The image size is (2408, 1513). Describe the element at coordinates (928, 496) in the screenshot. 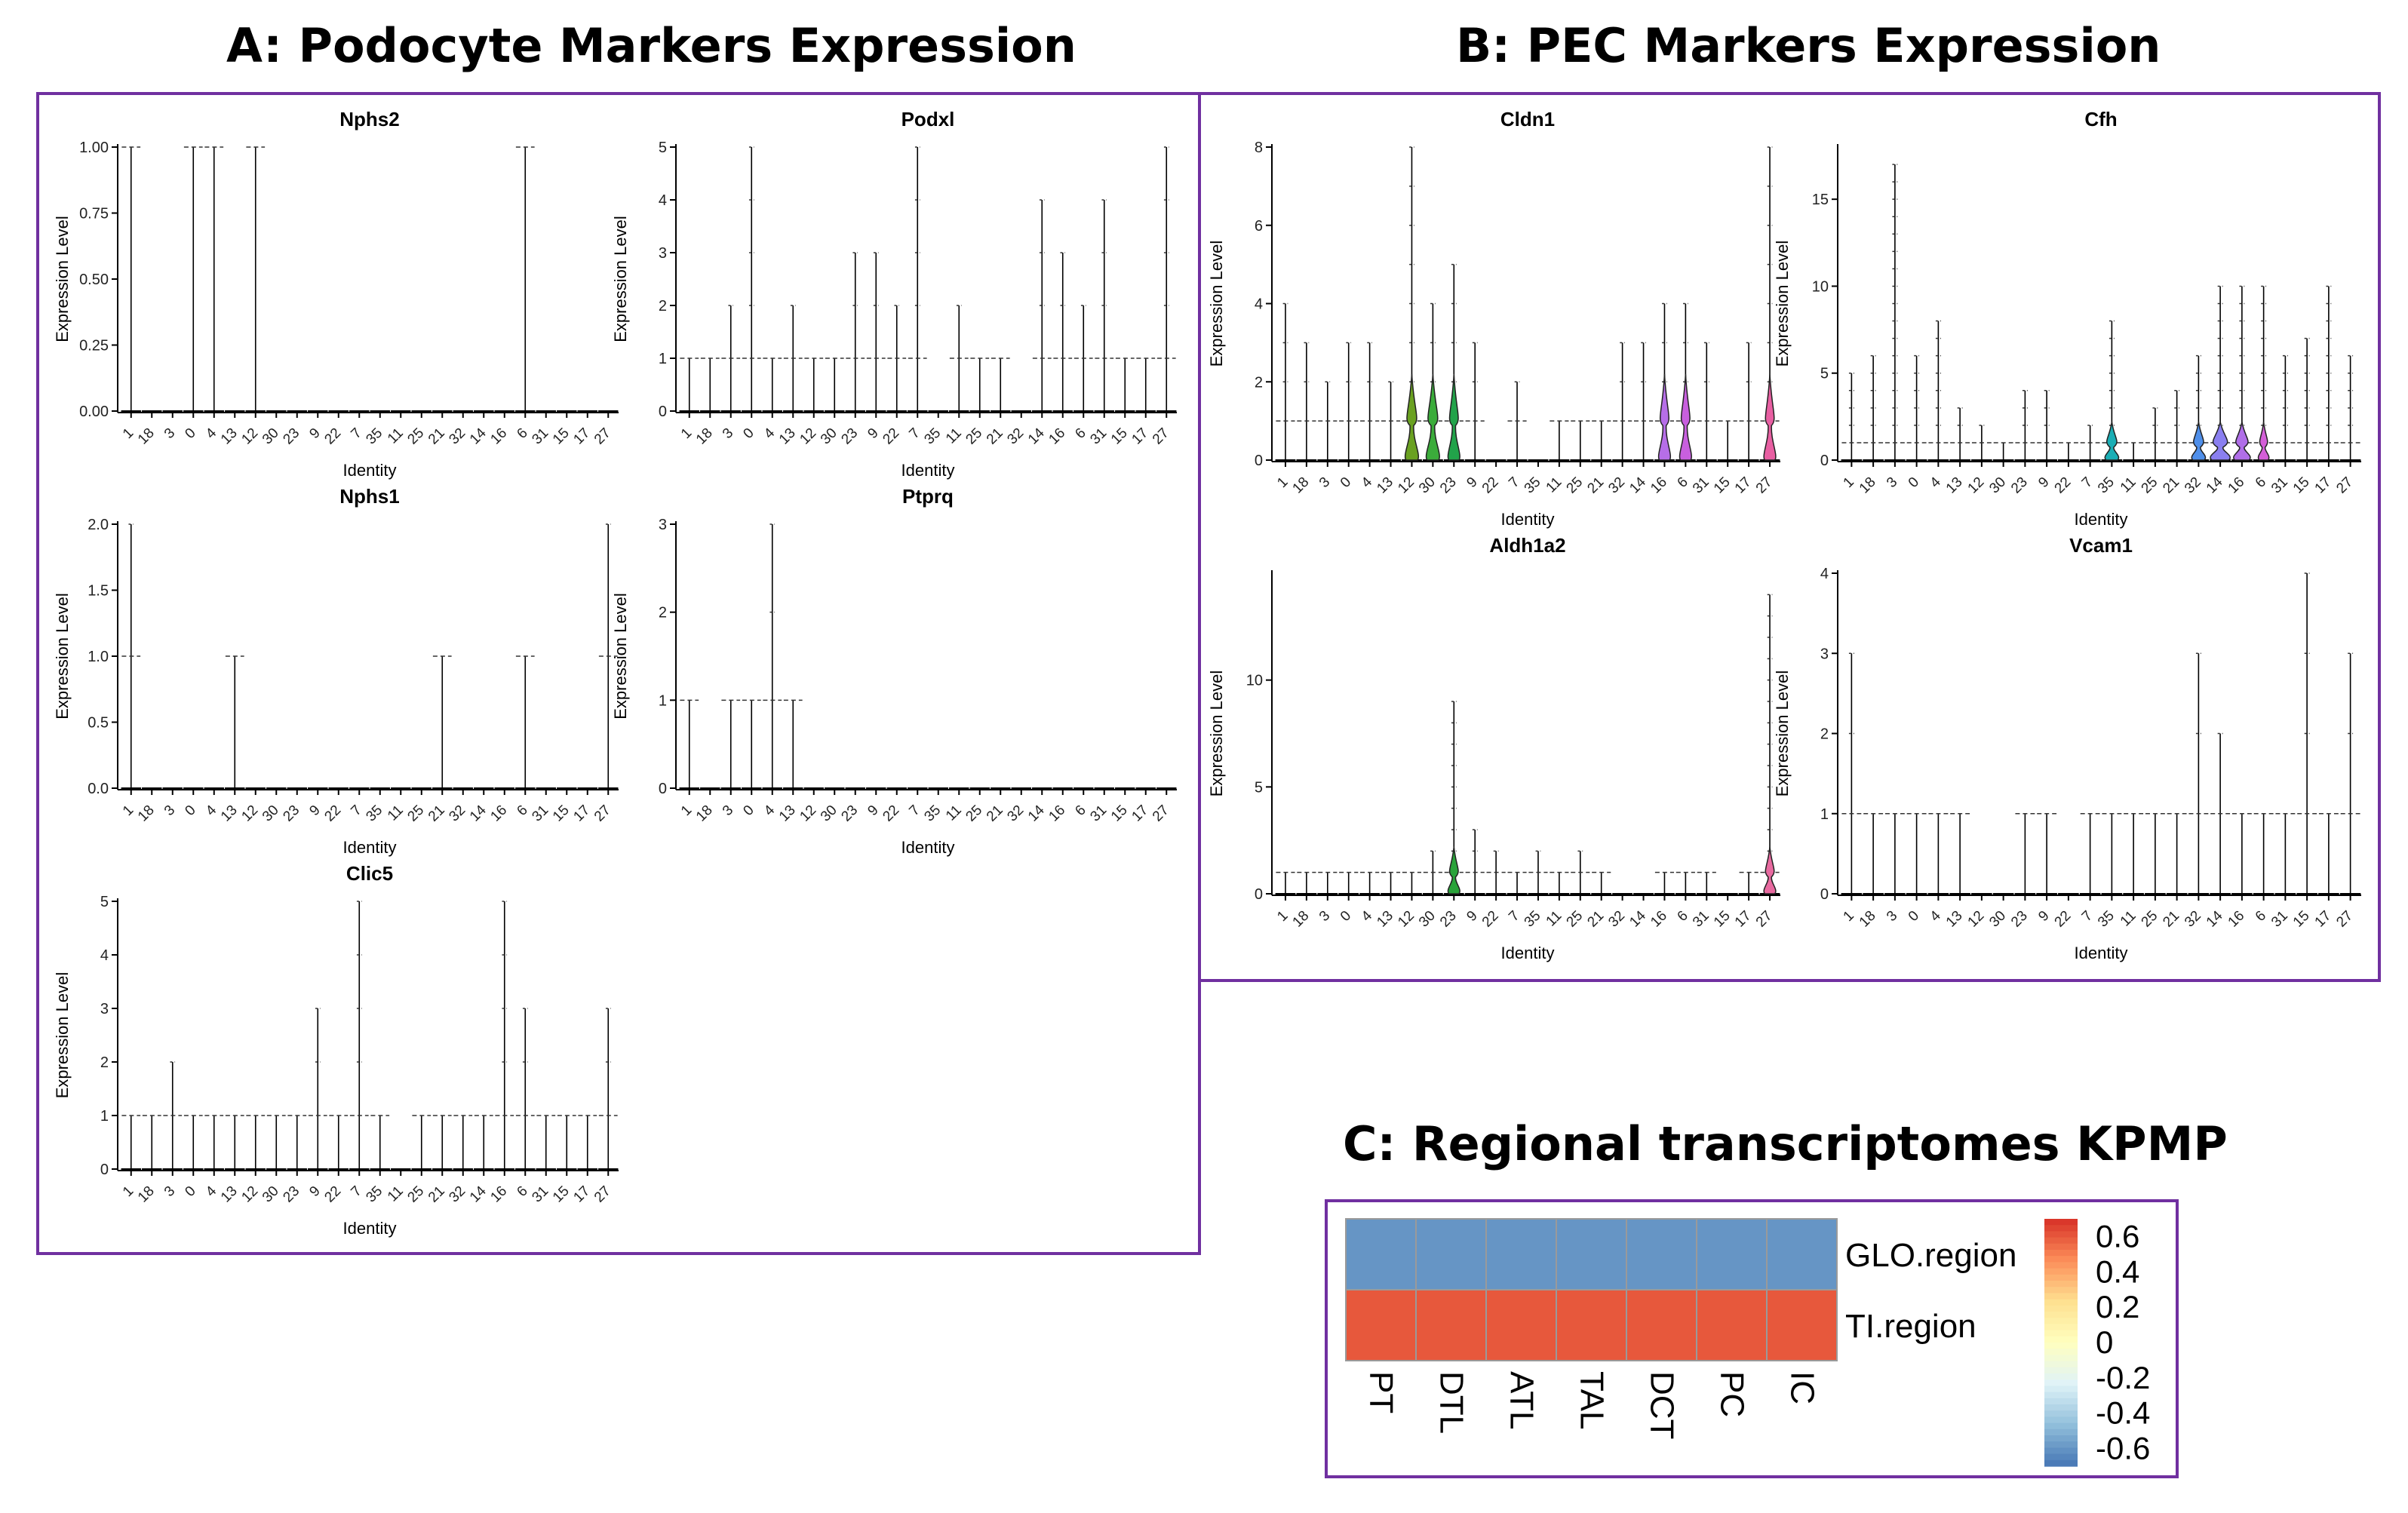

I see `plot-title: Ptprq` at that location.